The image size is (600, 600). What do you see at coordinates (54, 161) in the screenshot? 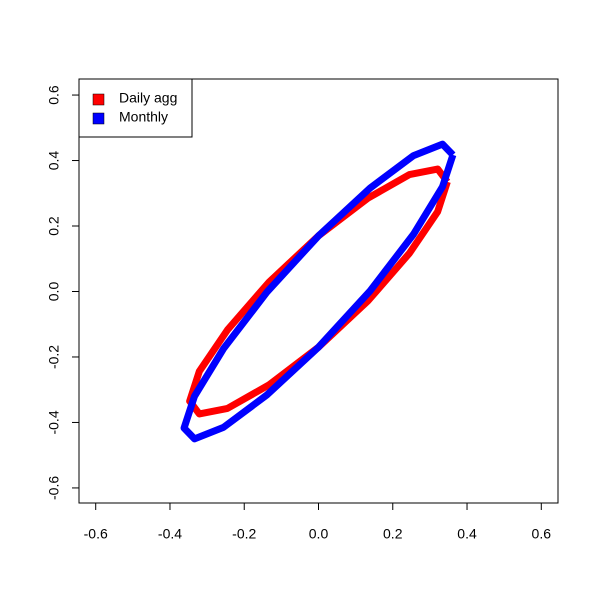
I see `y-tick-label: 0.4` at bounding box center [54, 161].